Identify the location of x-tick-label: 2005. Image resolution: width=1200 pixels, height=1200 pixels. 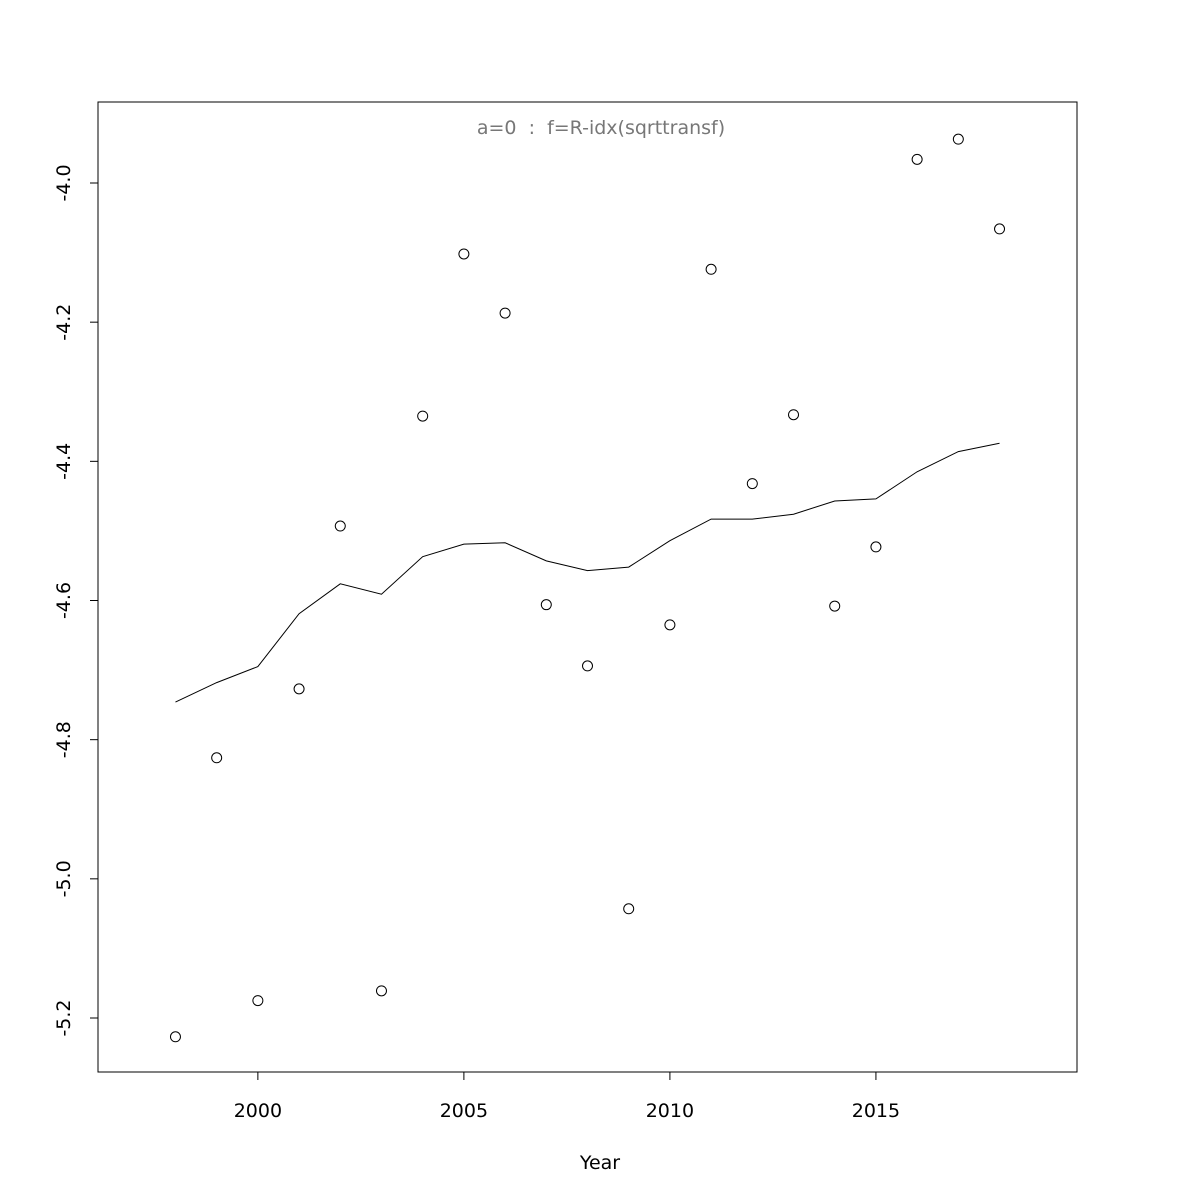
(464, 1111).